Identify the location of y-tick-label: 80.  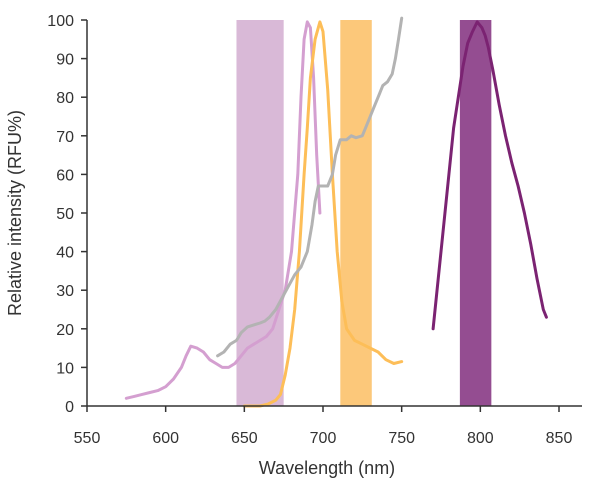
(65, 98).